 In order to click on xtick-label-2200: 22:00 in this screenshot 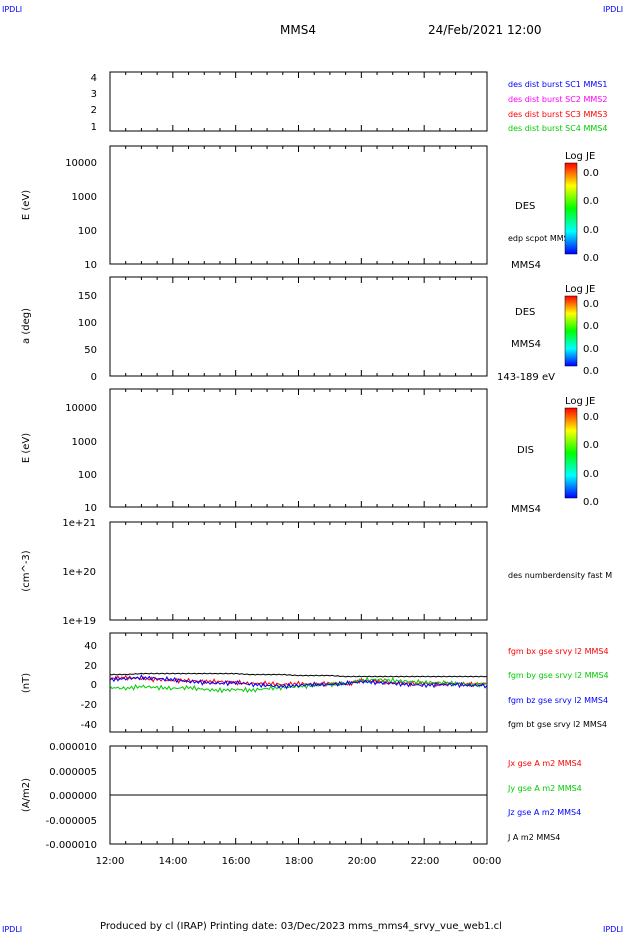, I will do `click(425, 861)`.